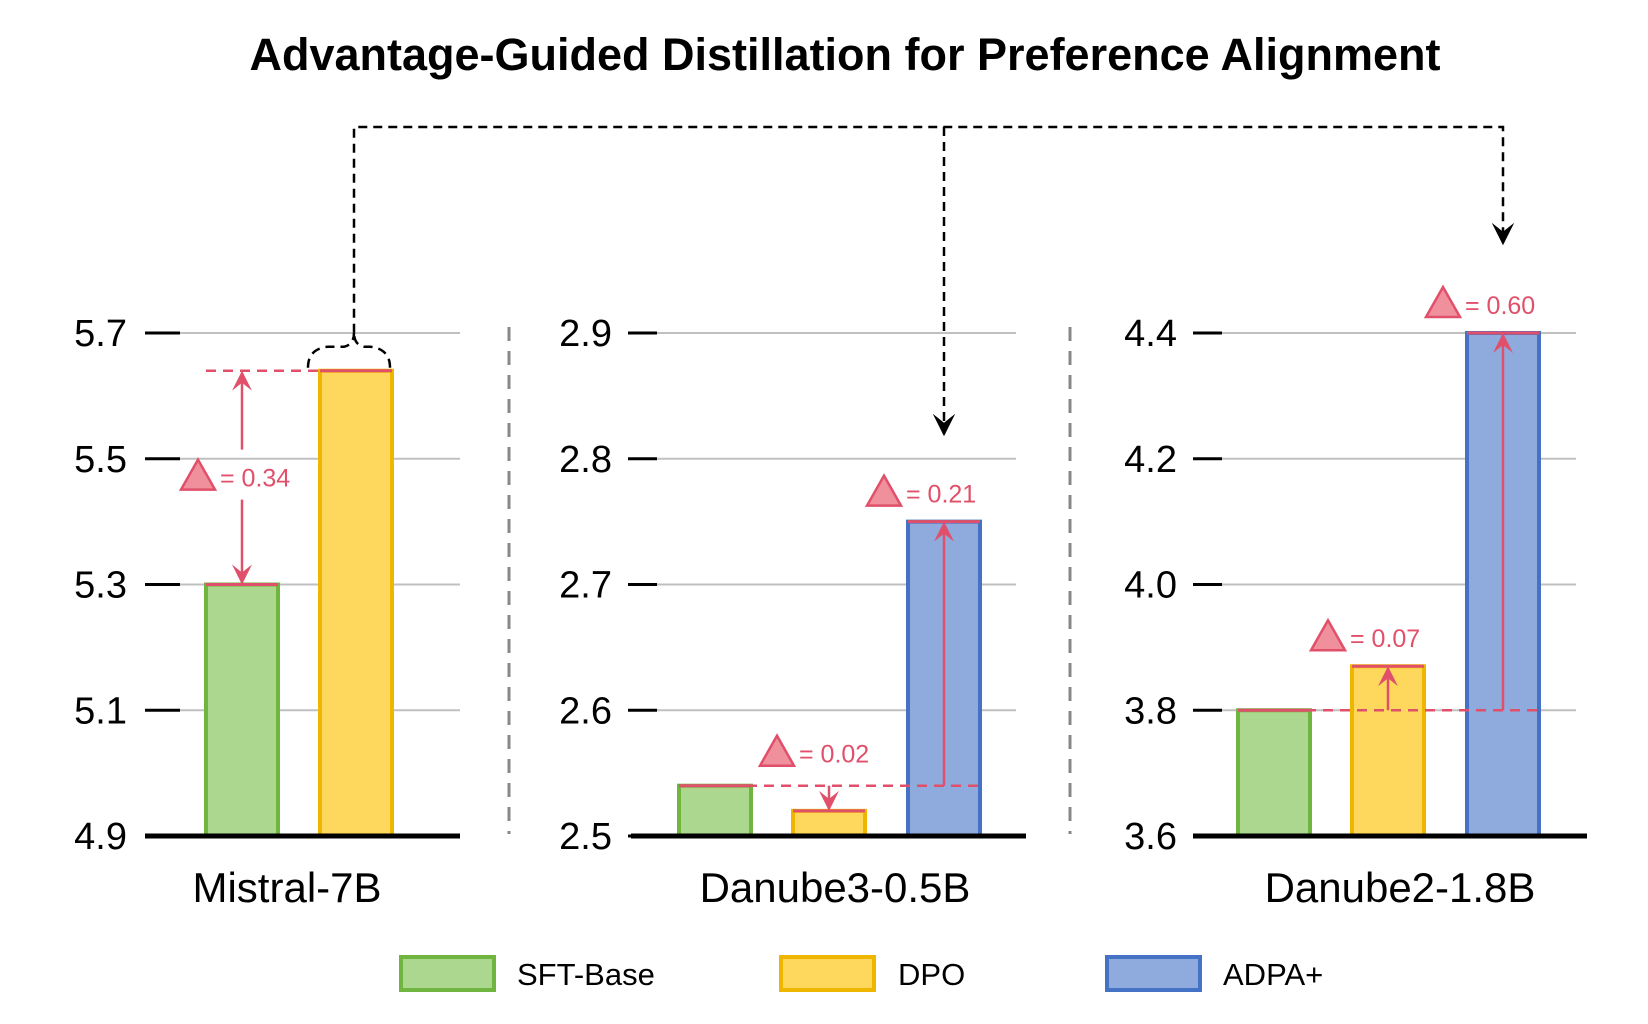  Describe the element at coordinates (1400, 887) in the screenshot. I see `category-label: Danube2-1.8B` at that location.